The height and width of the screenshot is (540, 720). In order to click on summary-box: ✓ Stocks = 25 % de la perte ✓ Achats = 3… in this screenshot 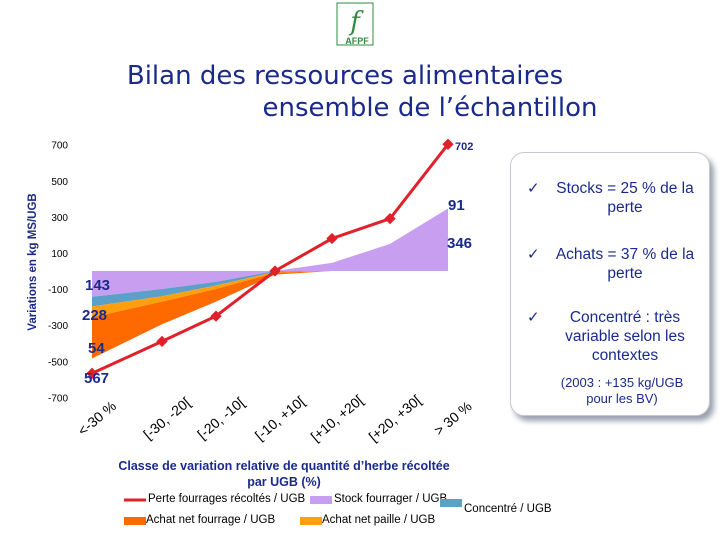, I will do `click(610, 284)`.